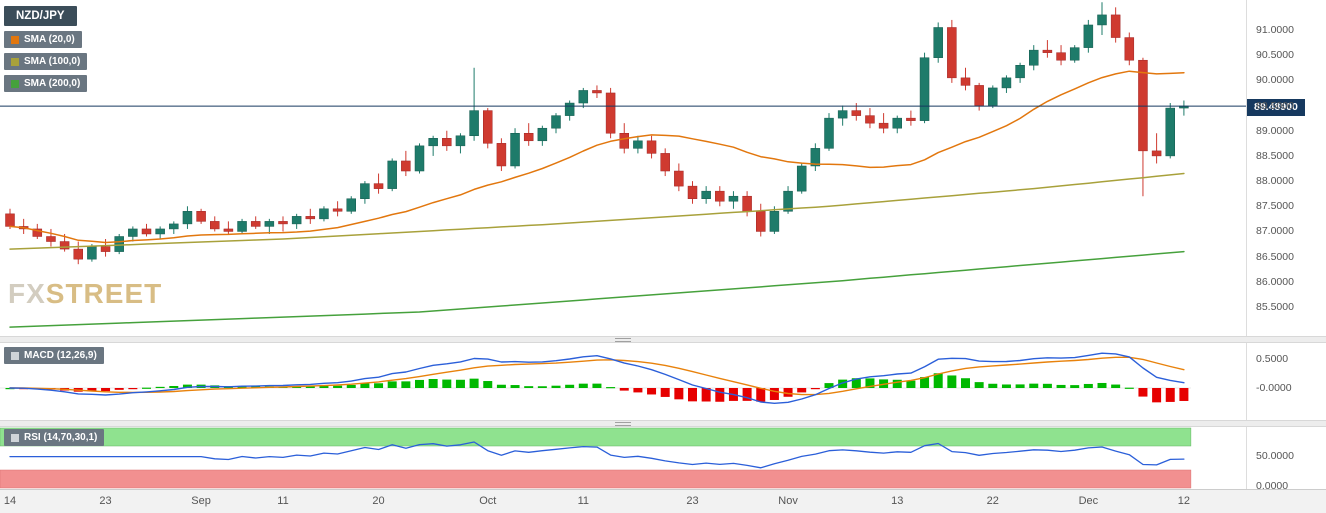  I want to click on time-axis: 14 23 Sep 11 20 Oct 11 23 Nov 13 22 Dec 12, so click(663, 501).